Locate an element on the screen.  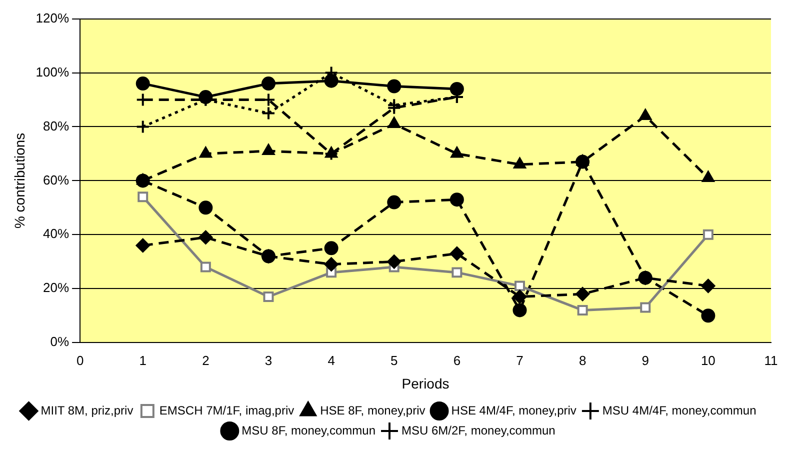
legend-label: MIIT 8M, priz,priv is located at coordinates (87, 410).